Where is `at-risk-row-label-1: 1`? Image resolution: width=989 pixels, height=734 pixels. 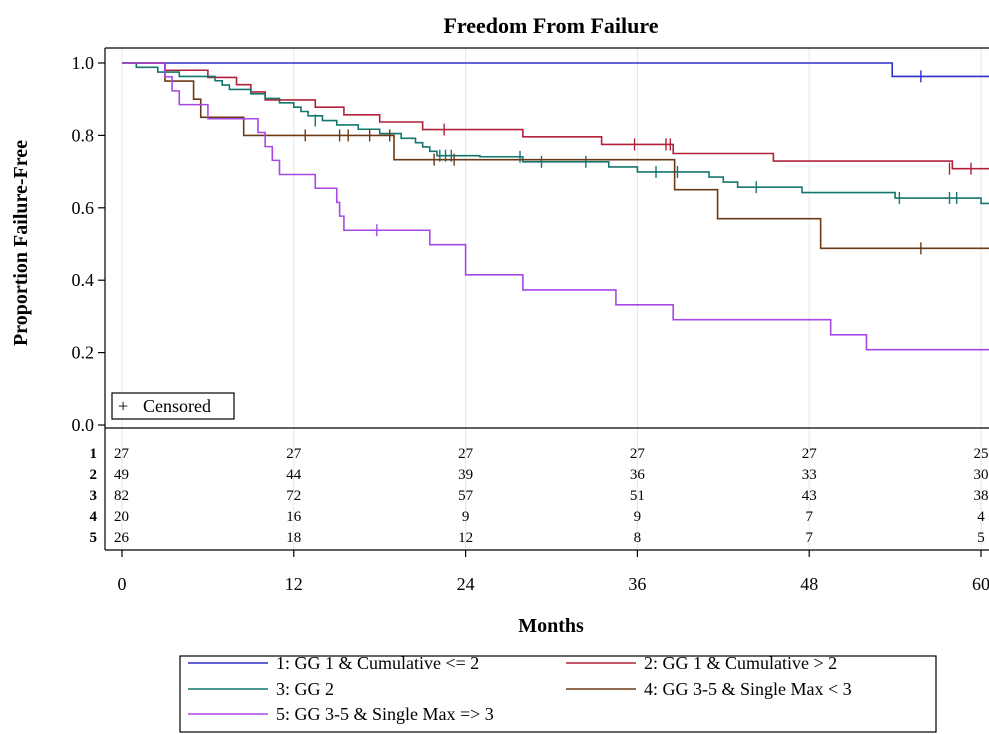 at-risk-row-label-1: 1 is located at coordinates (94, 454).